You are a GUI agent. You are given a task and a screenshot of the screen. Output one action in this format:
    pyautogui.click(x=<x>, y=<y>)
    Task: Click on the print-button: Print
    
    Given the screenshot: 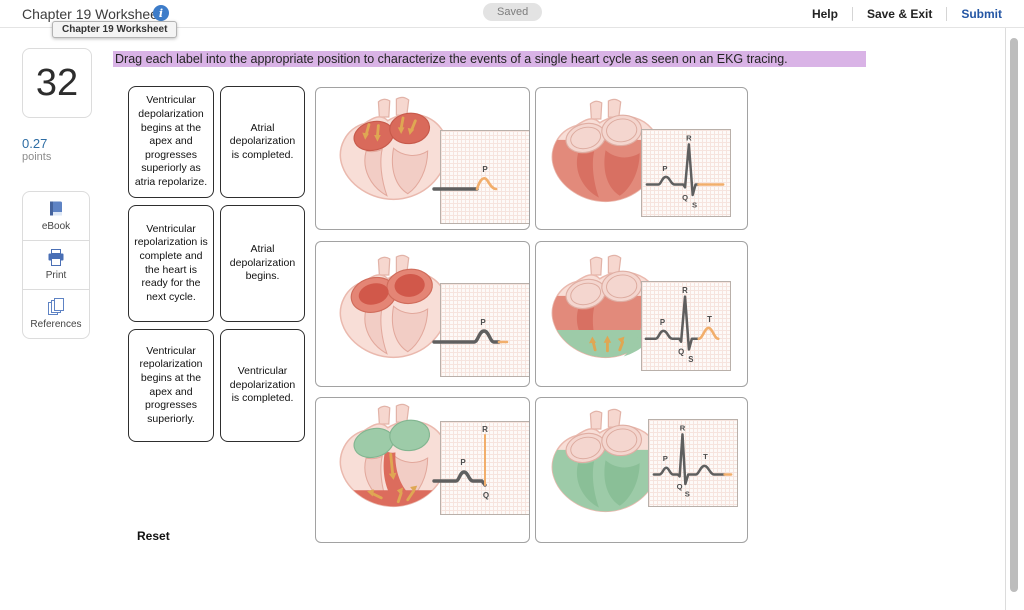 What is the action you would take?
    pyautogui.click(x=56, y=265)
    